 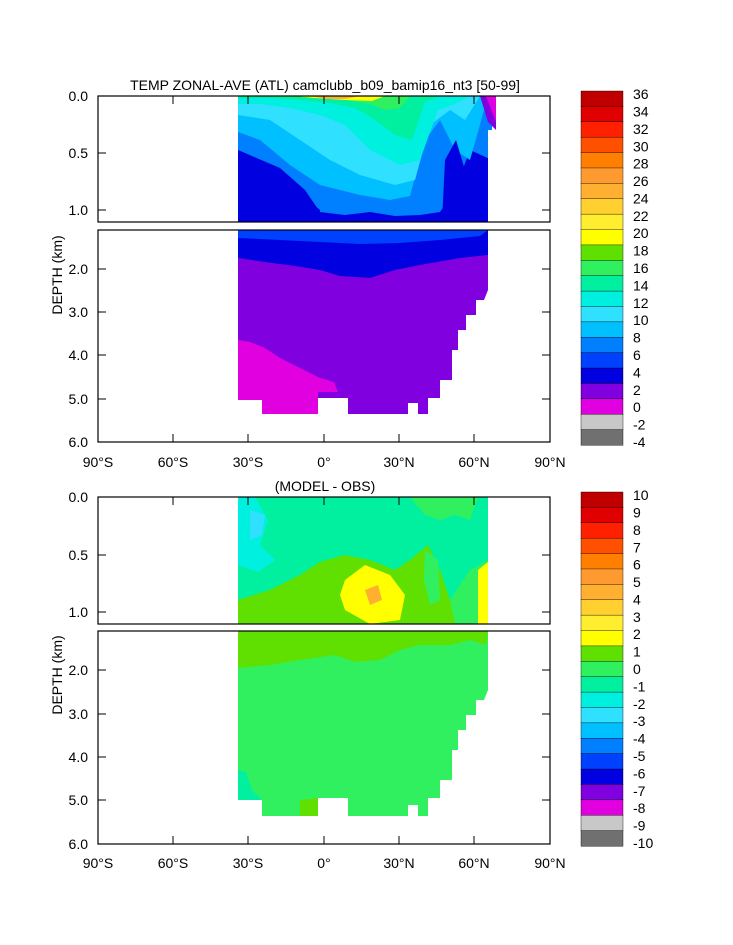 I want to click on colorbar-label: 24, so click(x=641, y=198).